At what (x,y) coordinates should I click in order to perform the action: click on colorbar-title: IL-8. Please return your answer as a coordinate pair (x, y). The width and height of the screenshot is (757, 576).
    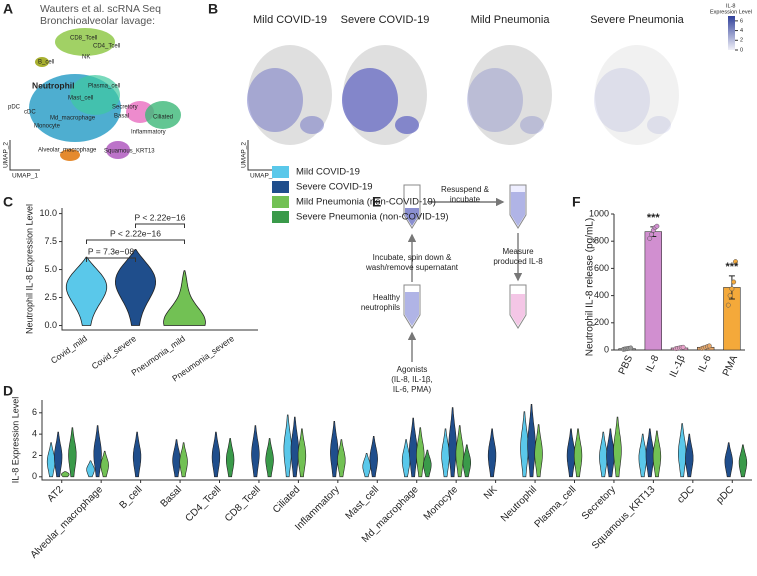
    Looking at the image, I should click on (730, 6).